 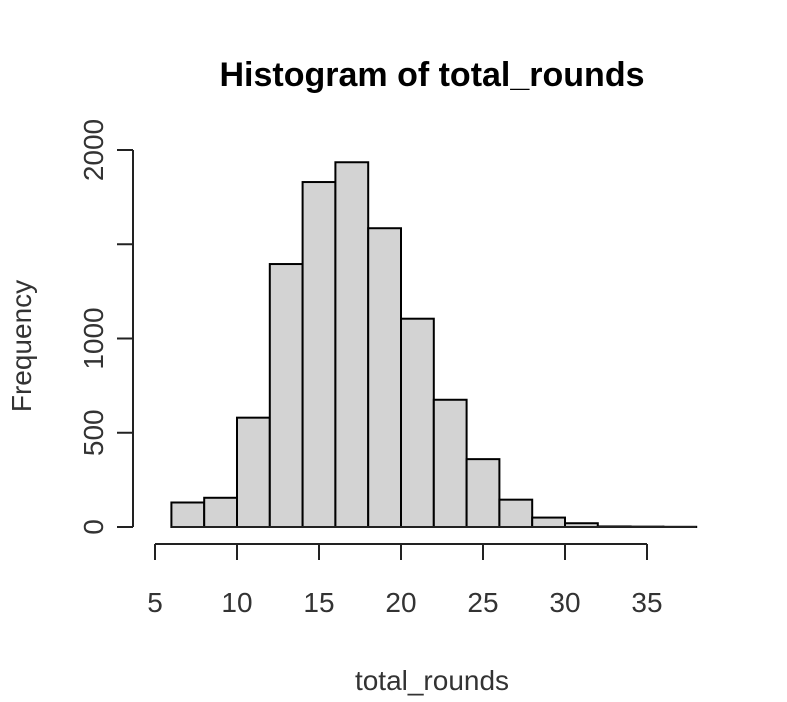 What do you see at coordinates (93, 338) in the screenshot?
I see `y-tick-label: 1000` at bounding box center [93, 338].